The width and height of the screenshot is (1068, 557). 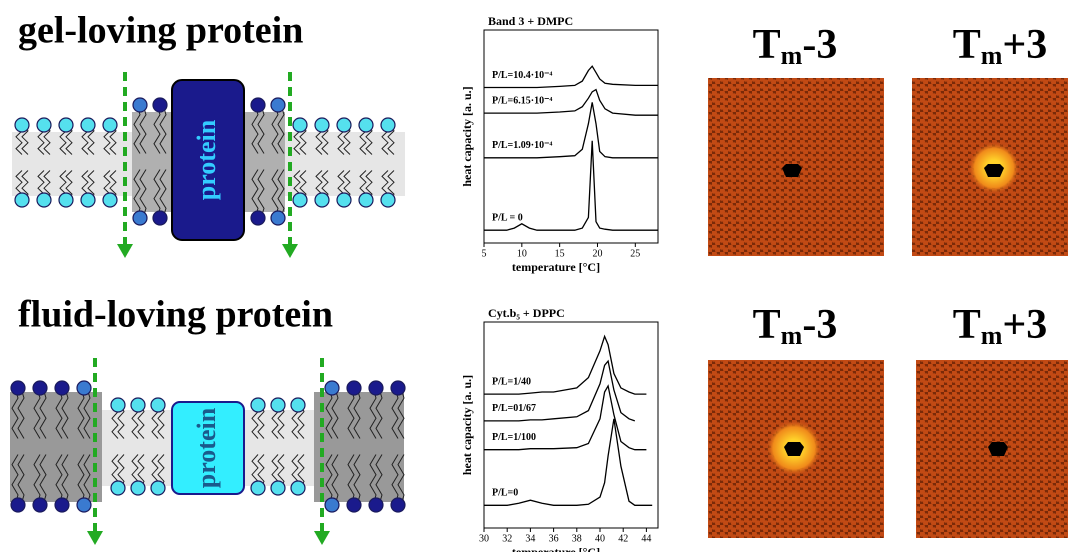 What do you see at coordinates (819, 45) in the screenshot?
I see `panel-label-part: -3` at bounding box center [819, 45].